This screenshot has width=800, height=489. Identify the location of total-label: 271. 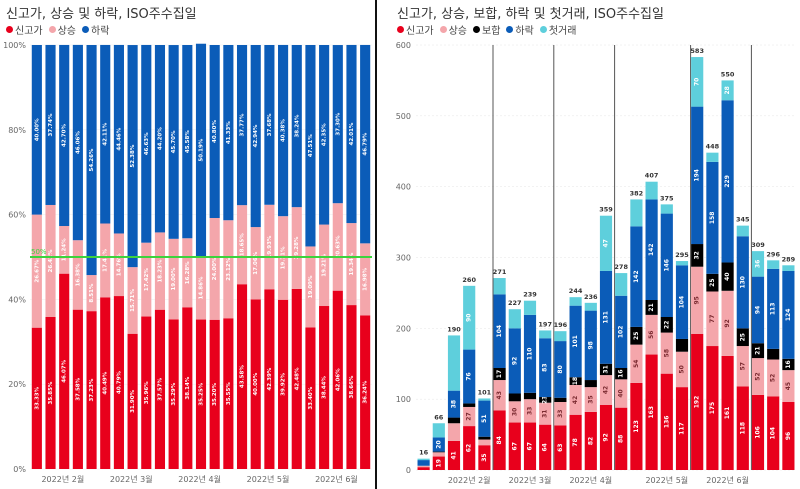
(500, 272).